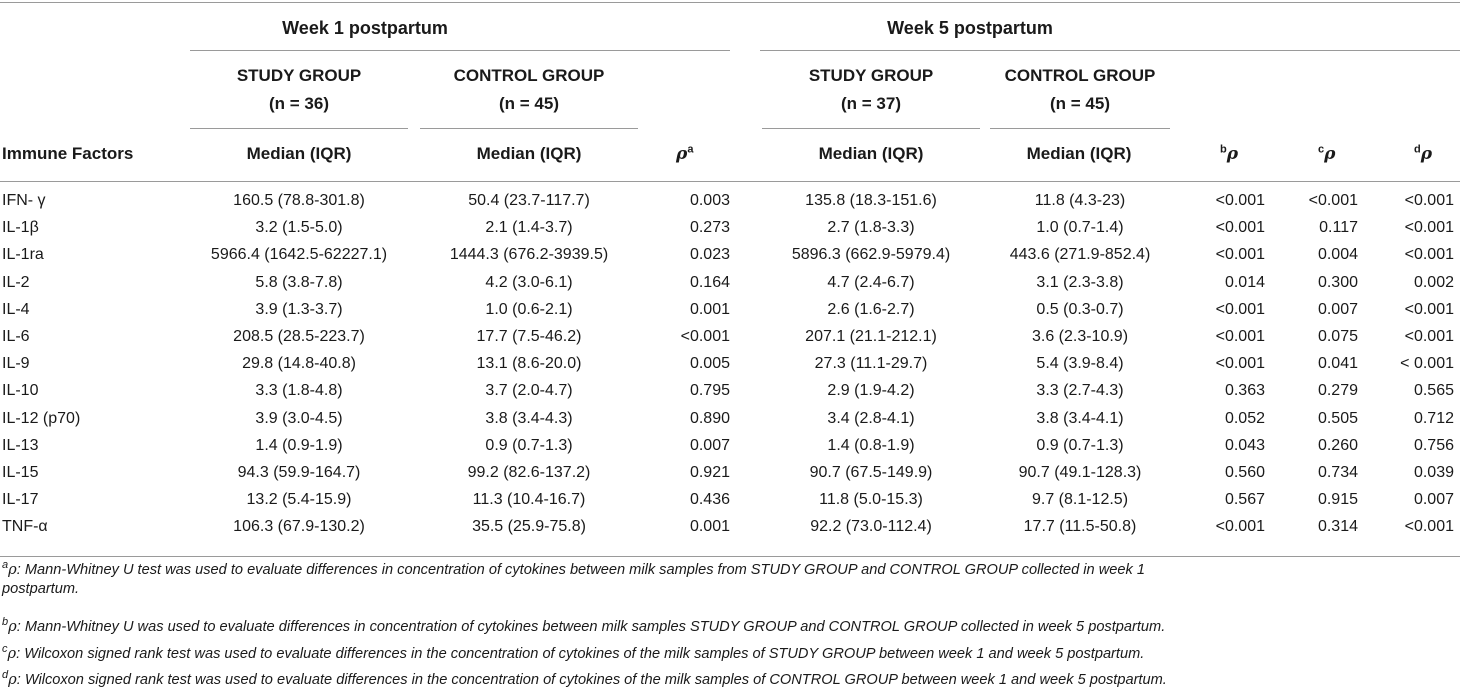  What do you see at coordinates (1333, 200) in the screenshot?
I see `cell-p-c: <0.001` at bounding box center [1333, 200].